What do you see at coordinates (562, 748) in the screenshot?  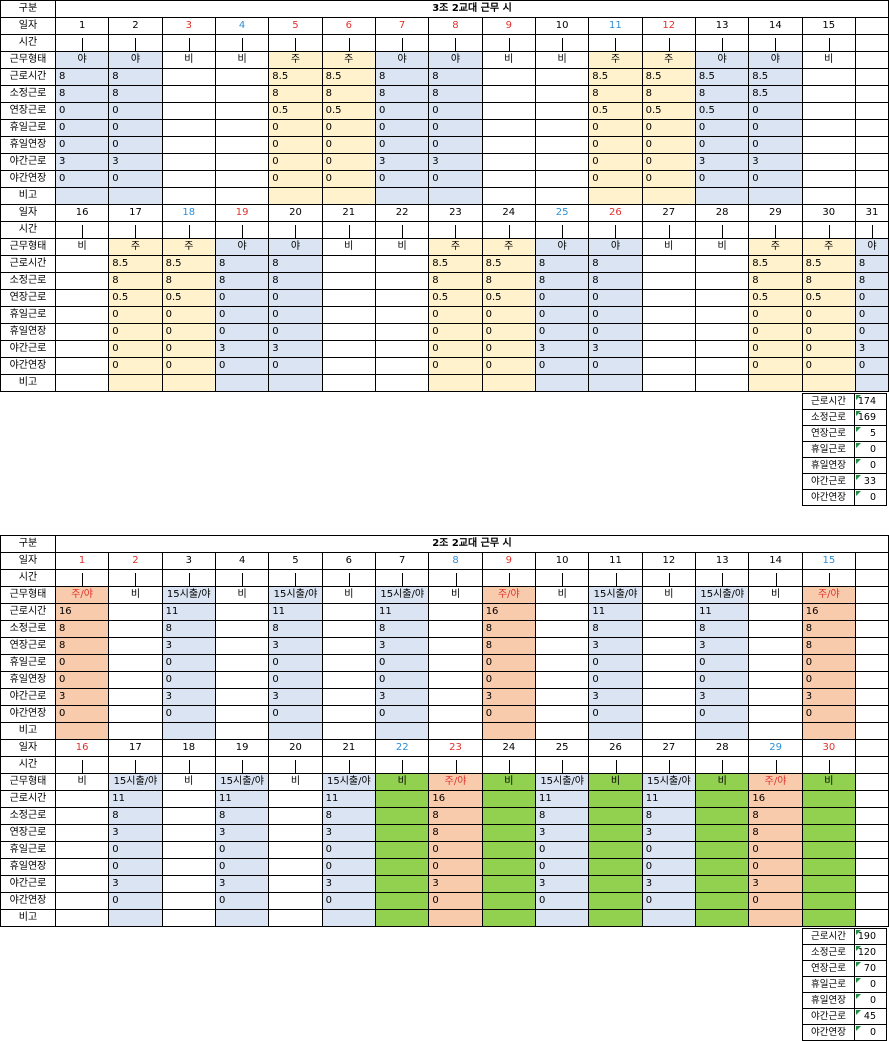 I see `day-number: 25` at bounding box center [562, 748].